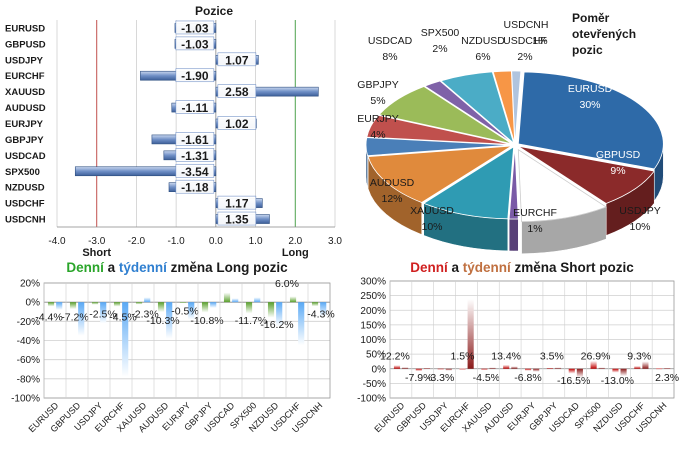  What do you see at coordinates (477, 108) in the screenshot?
I see `pie-slice-nzdusd` at bounding box center [477, 108].